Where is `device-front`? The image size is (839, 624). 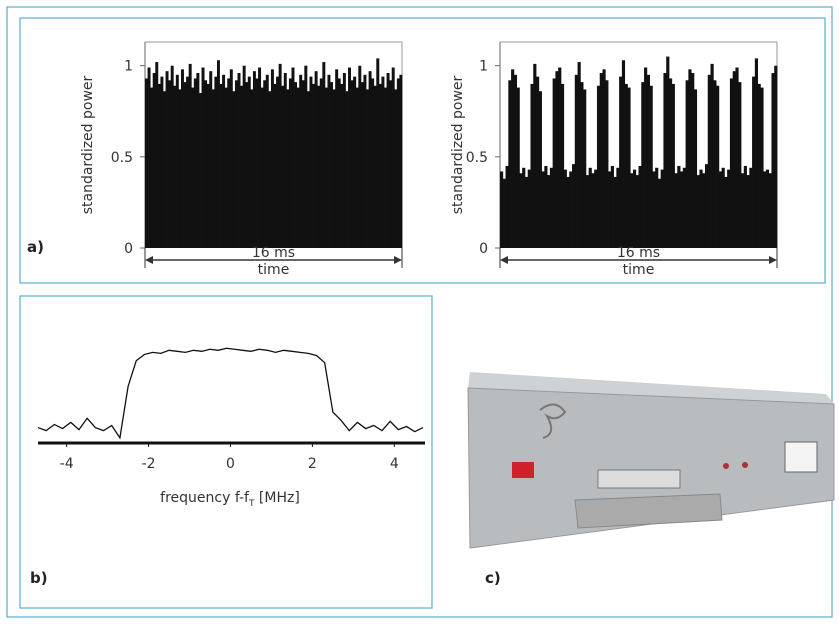
device-front is located at coordinates (651, 468).